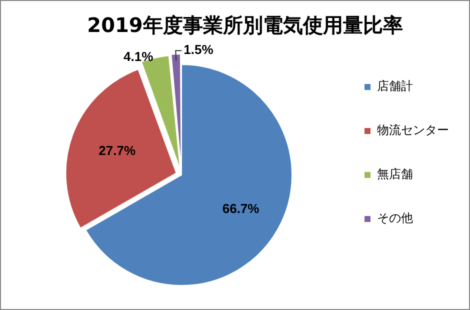 The height and width of the screenshot is (310, 470). I want to click on legend-label: 無店舗, so click(395, 174).